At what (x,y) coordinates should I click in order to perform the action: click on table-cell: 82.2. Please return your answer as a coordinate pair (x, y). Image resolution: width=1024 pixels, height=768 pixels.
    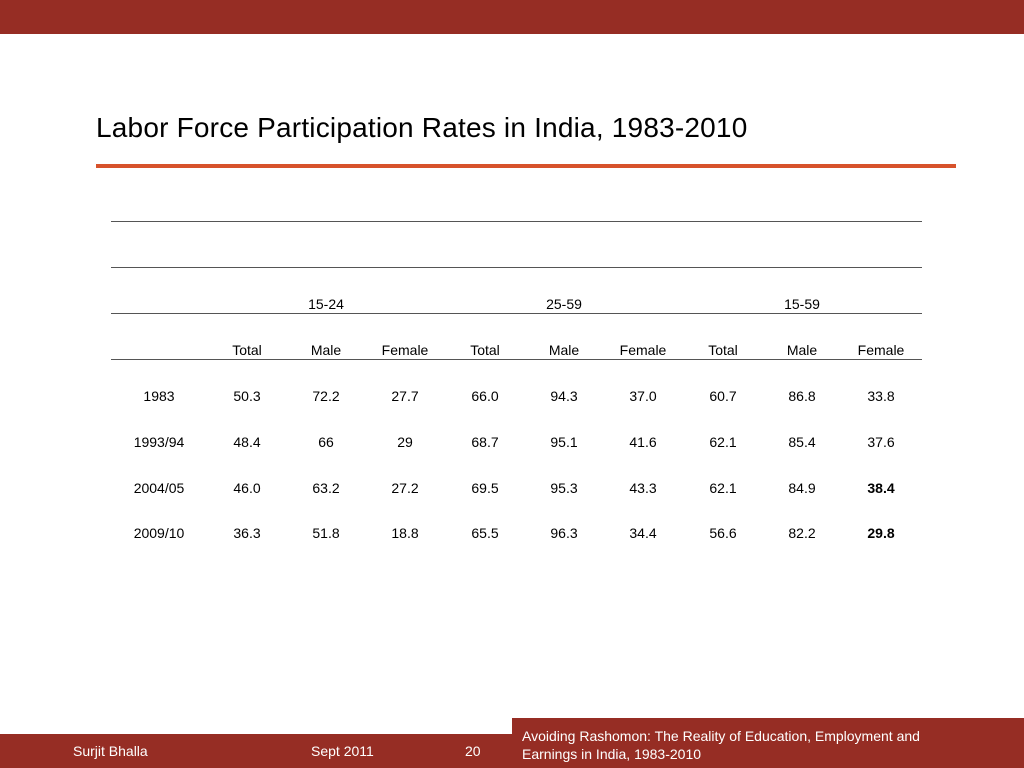
    Looking at the image, I should click on (802, 533).